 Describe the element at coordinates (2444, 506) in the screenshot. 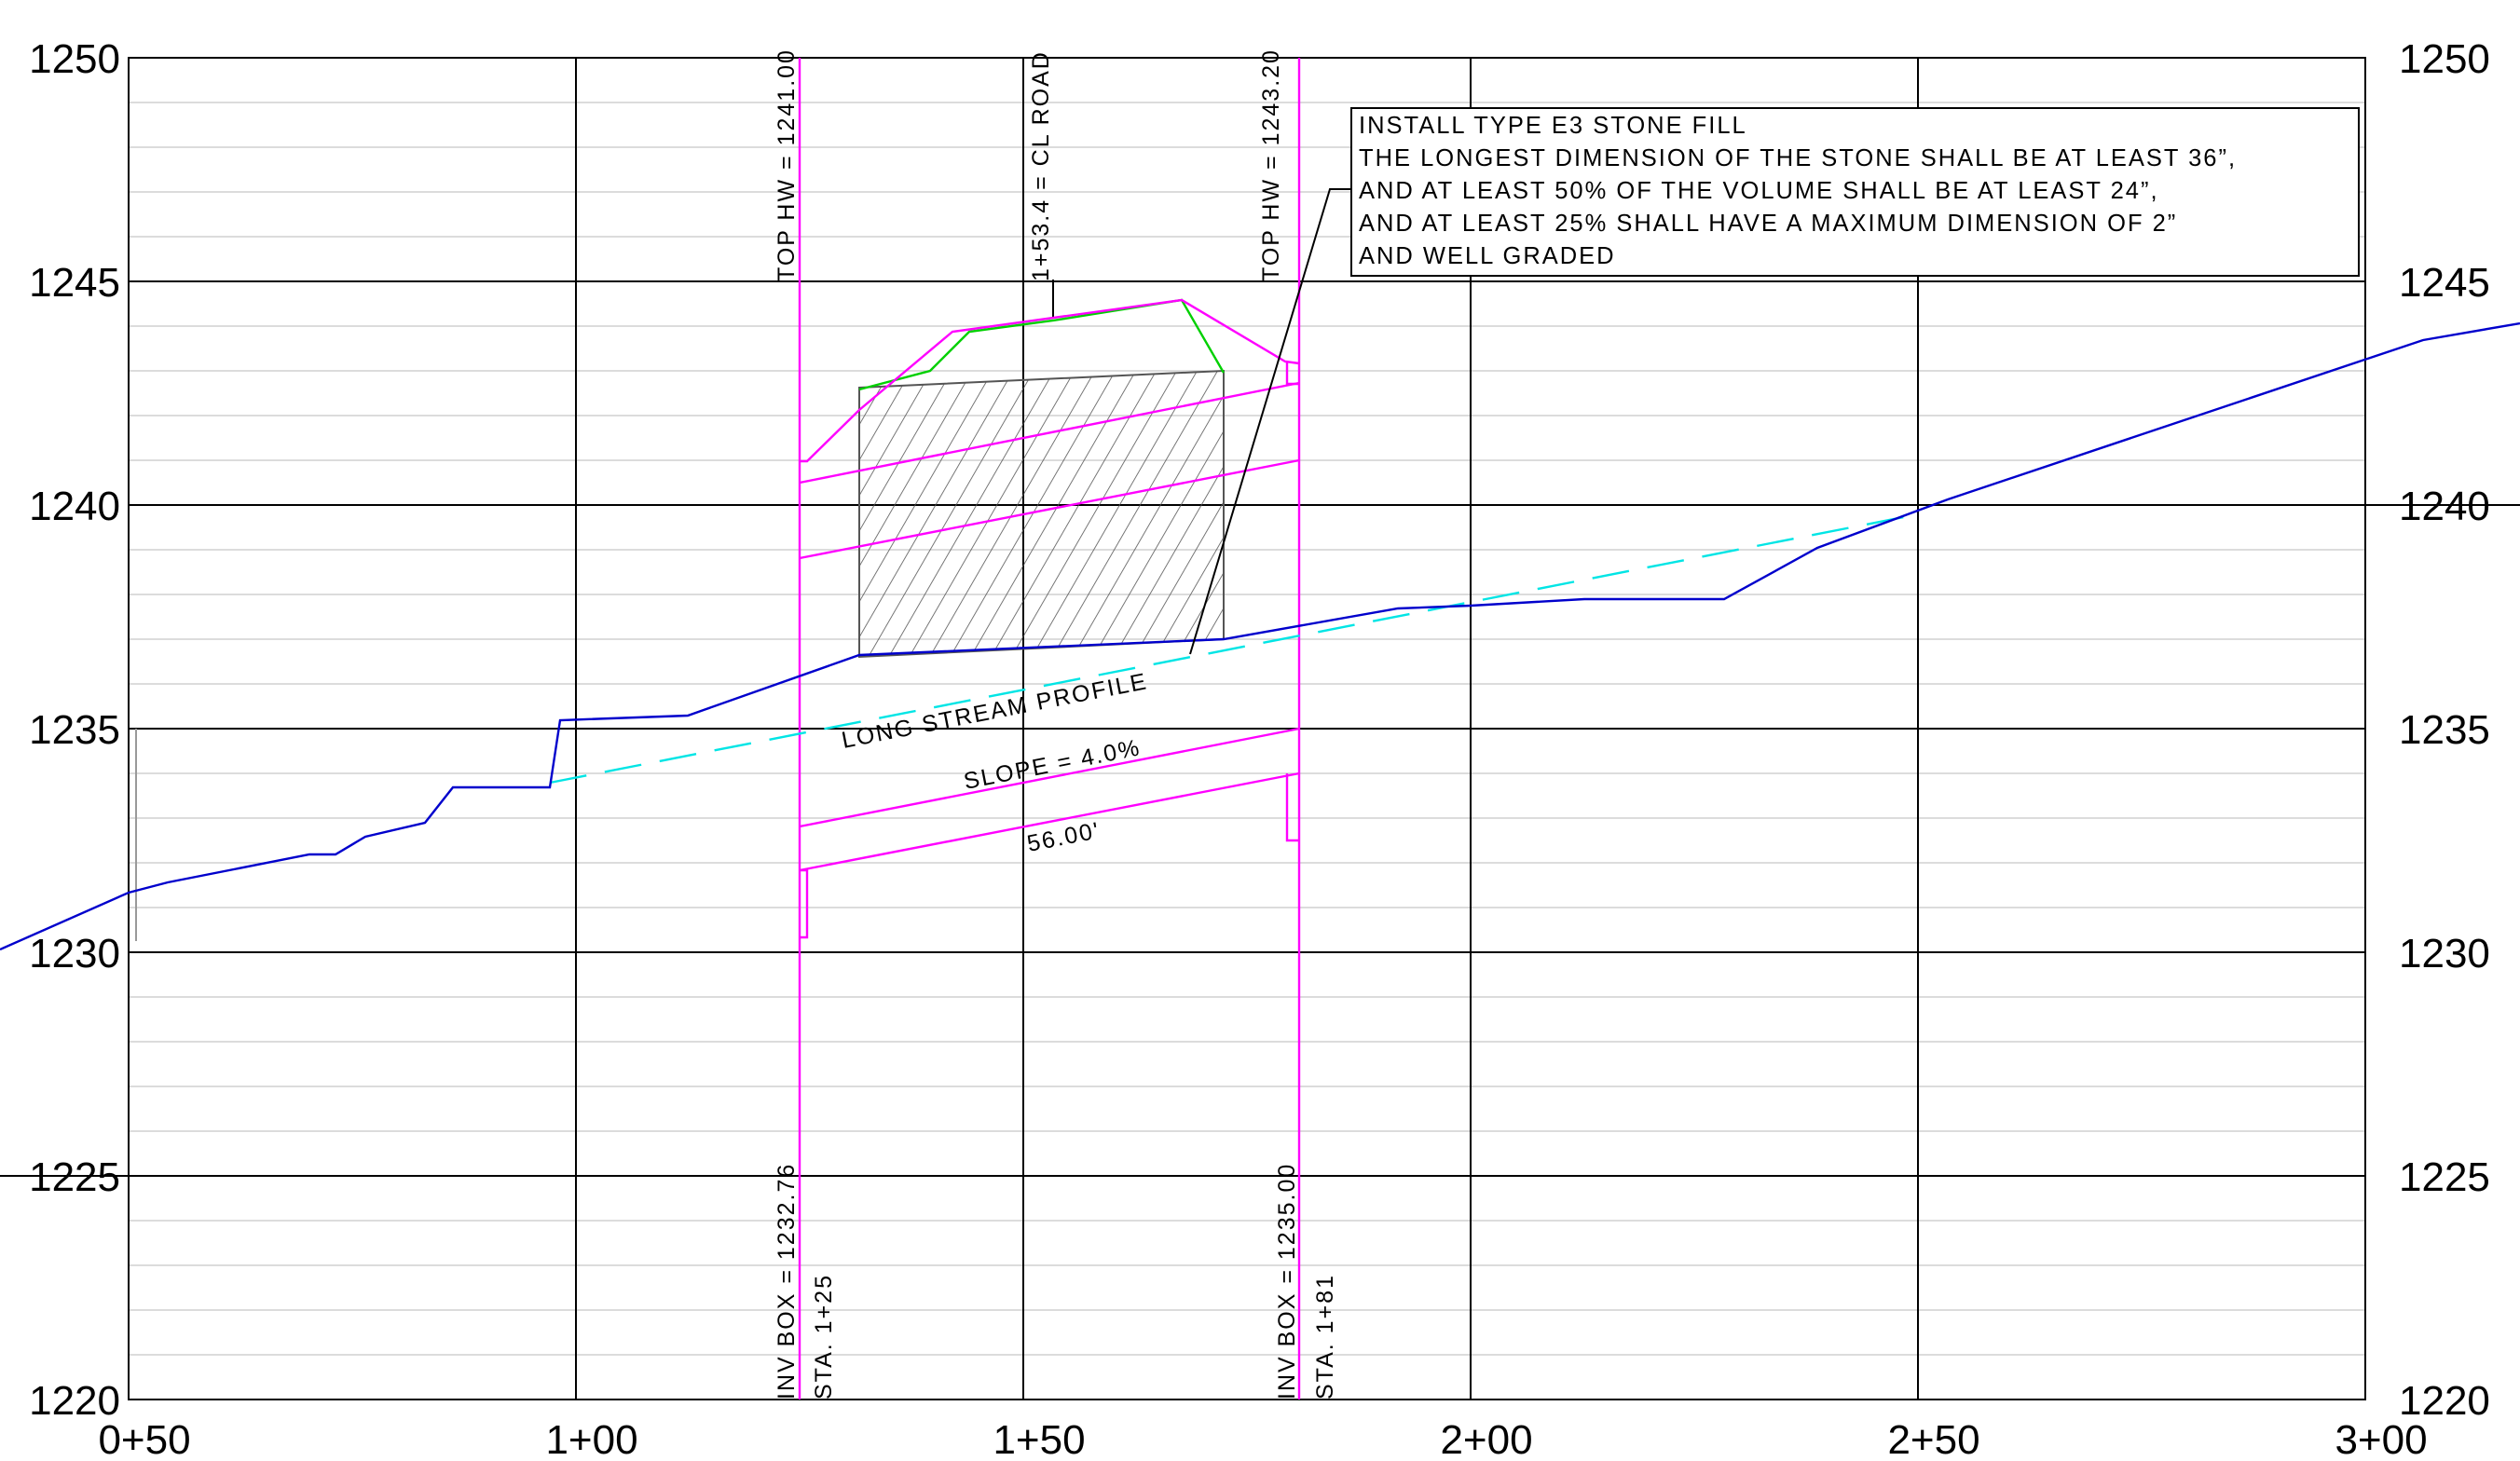

I see `elevation-label-right: 1240` at that location.